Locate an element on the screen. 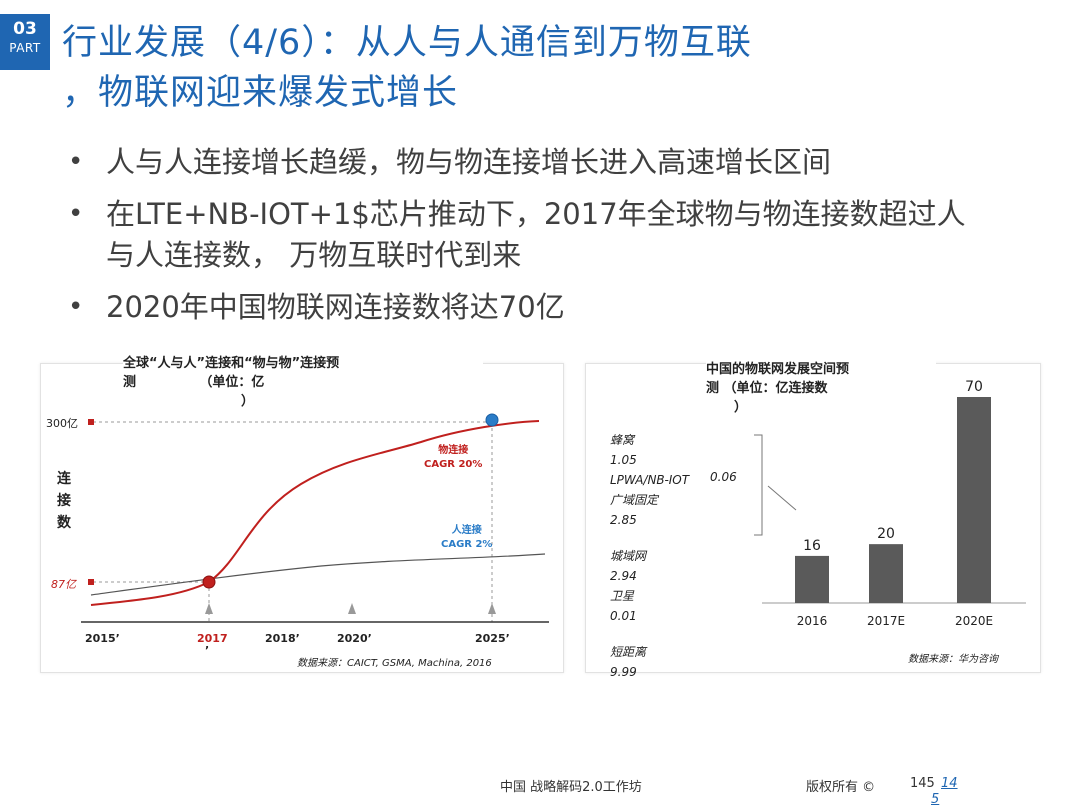 The width and height of the screenshot is (1080, 810). things-series-name: 物连接 is located at coordinates (453, 450).